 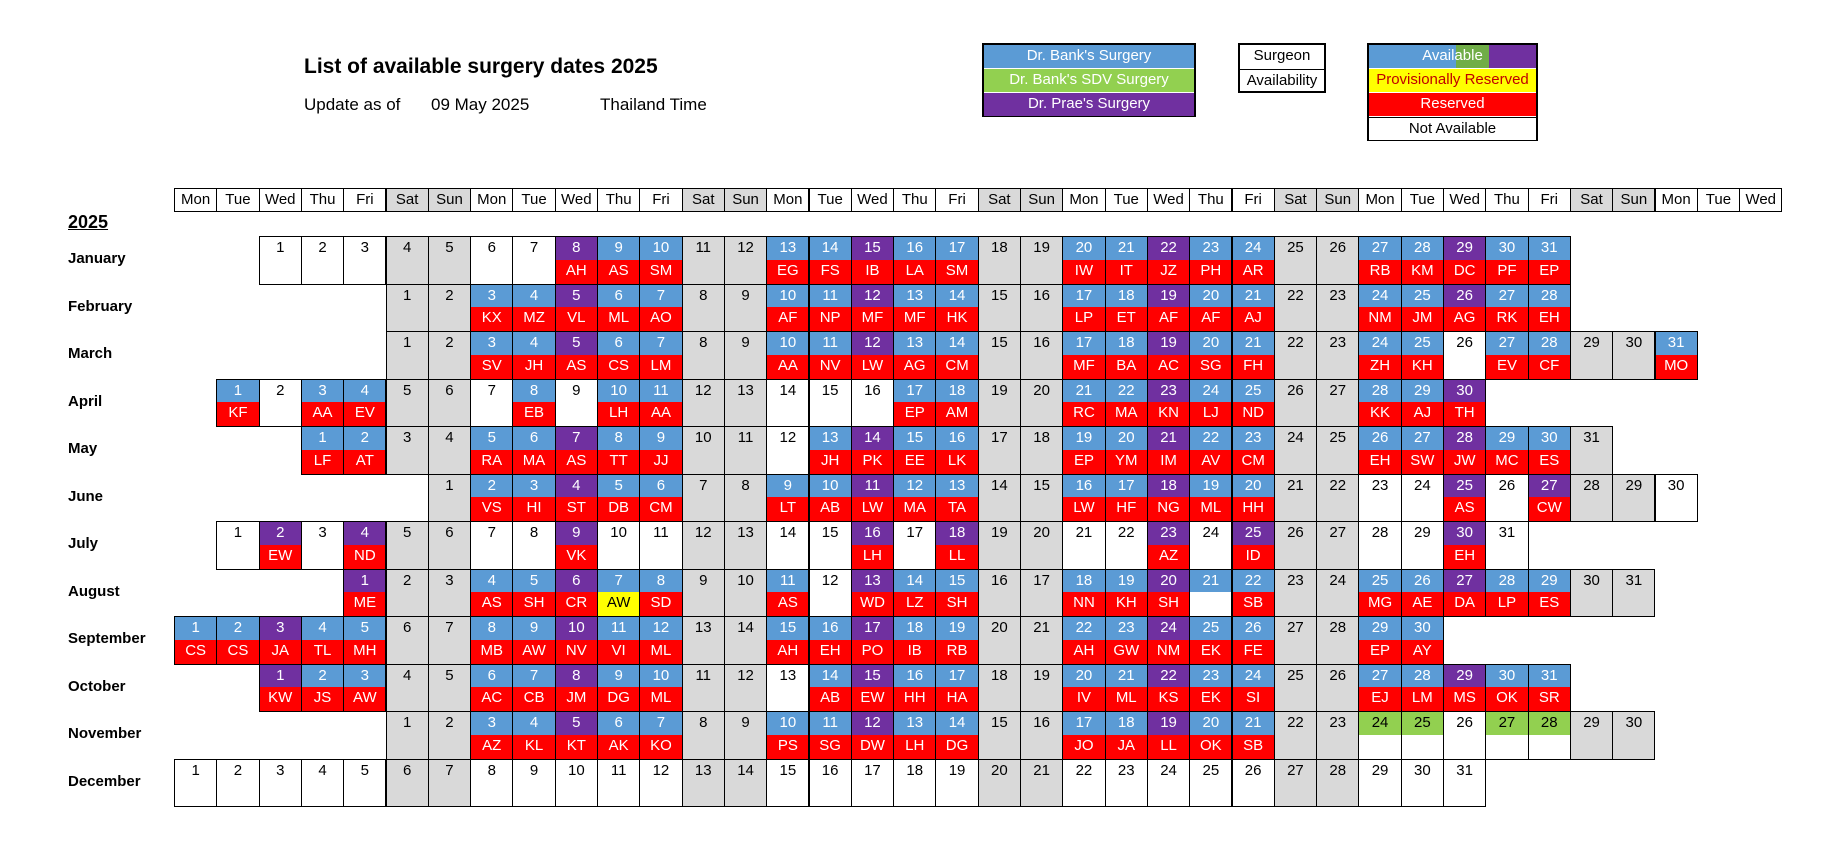 What do you see at coordinates (619, 651) in the screenshot?
I see `reserved-initials: VI` at bounding box center [619, 651].